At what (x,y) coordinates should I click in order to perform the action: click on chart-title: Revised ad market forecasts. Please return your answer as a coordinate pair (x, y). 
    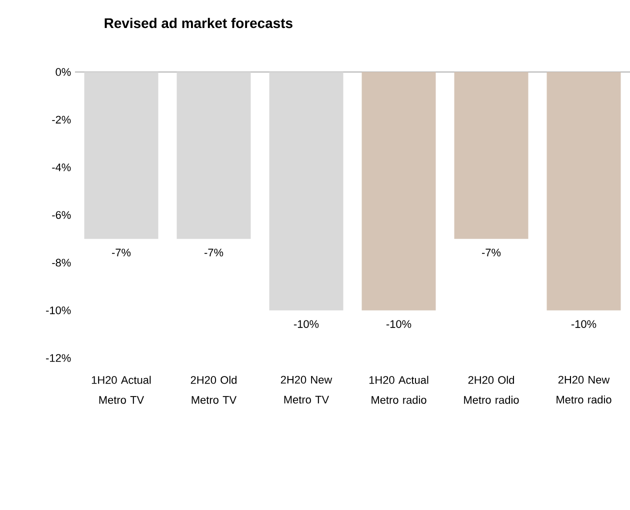
    Looking at the image, I should click on (198, 23).